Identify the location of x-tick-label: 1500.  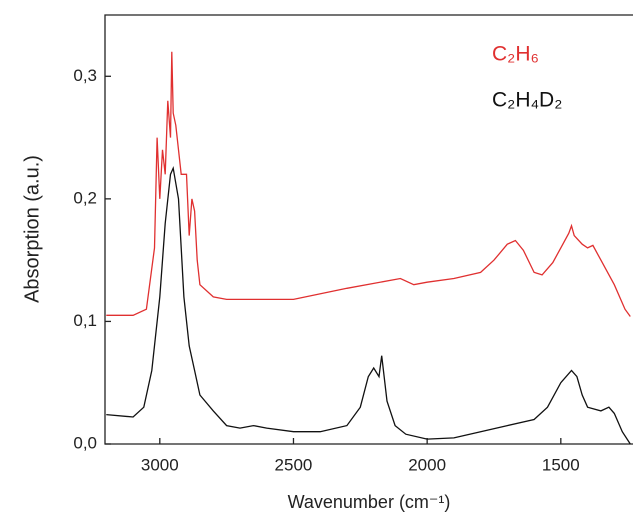
(561, 464).